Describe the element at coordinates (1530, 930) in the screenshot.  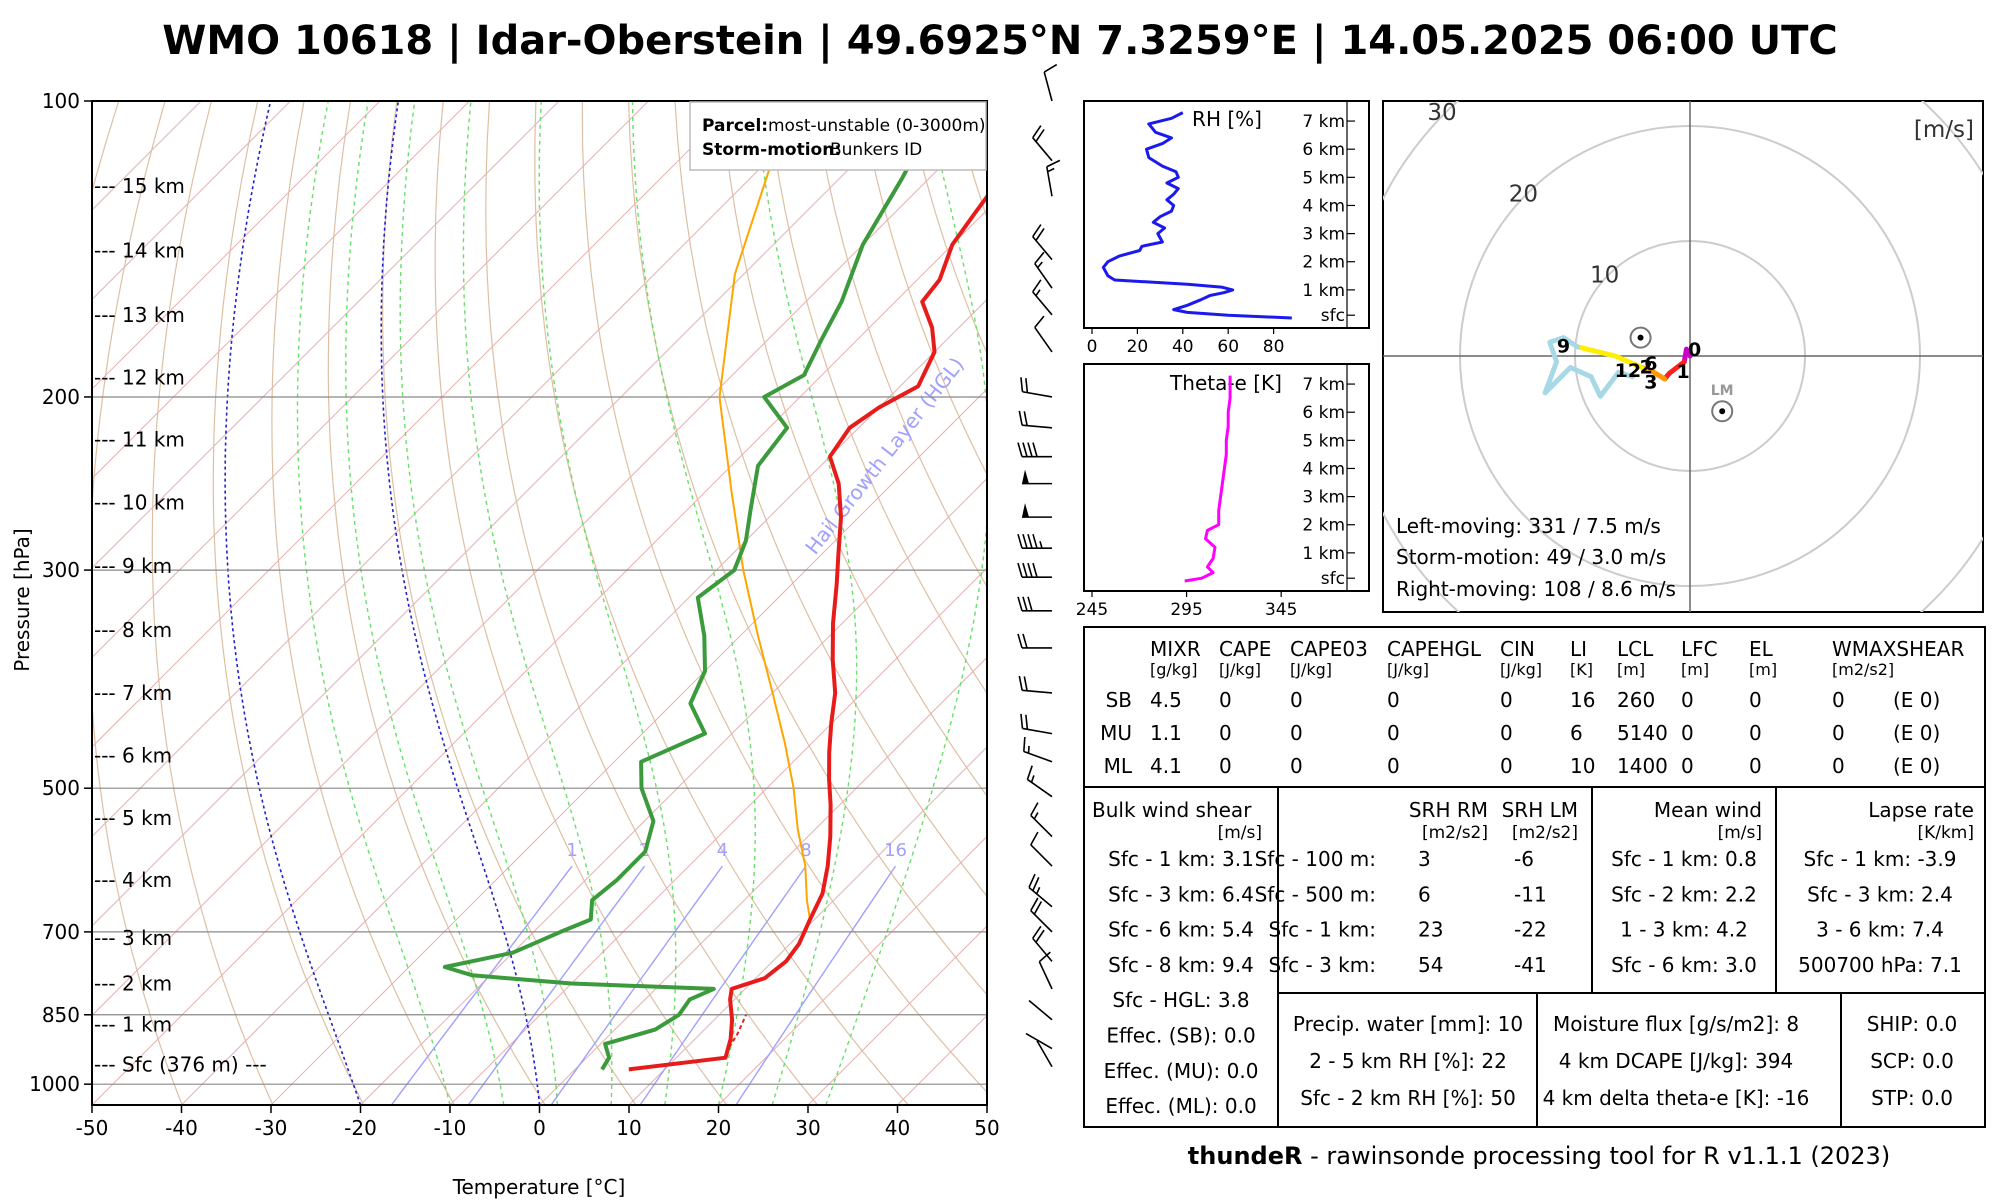
I see `srh-lm-value: -22` at that location.